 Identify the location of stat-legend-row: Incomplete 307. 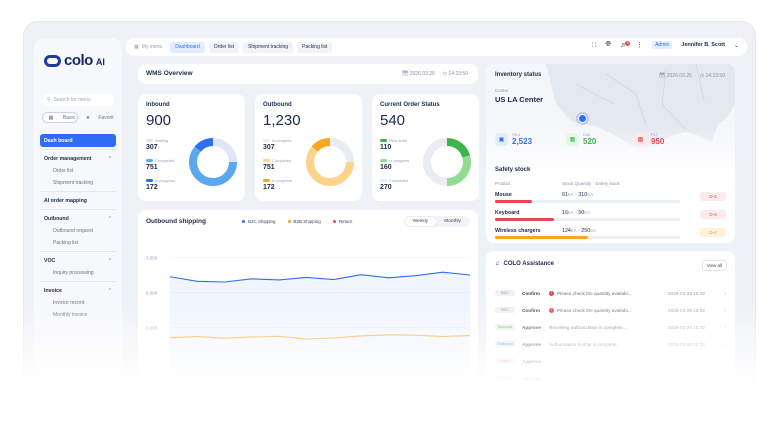
(277, 144).